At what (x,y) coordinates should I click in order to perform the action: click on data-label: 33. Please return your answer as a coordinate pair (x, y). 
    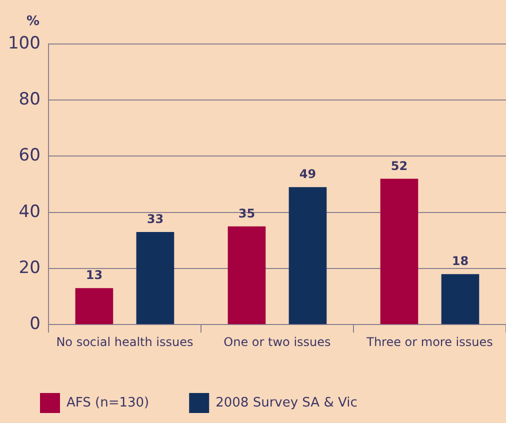
    Looking at the image, I should click on (155, 219).